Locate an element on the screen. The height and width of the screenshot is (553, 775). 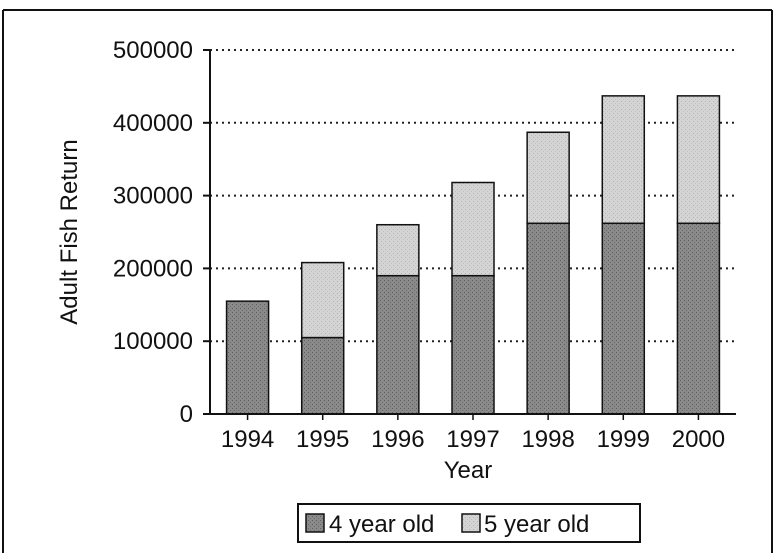
bar-segment-4-year-old-2000 is located at coordinates (698, 318).